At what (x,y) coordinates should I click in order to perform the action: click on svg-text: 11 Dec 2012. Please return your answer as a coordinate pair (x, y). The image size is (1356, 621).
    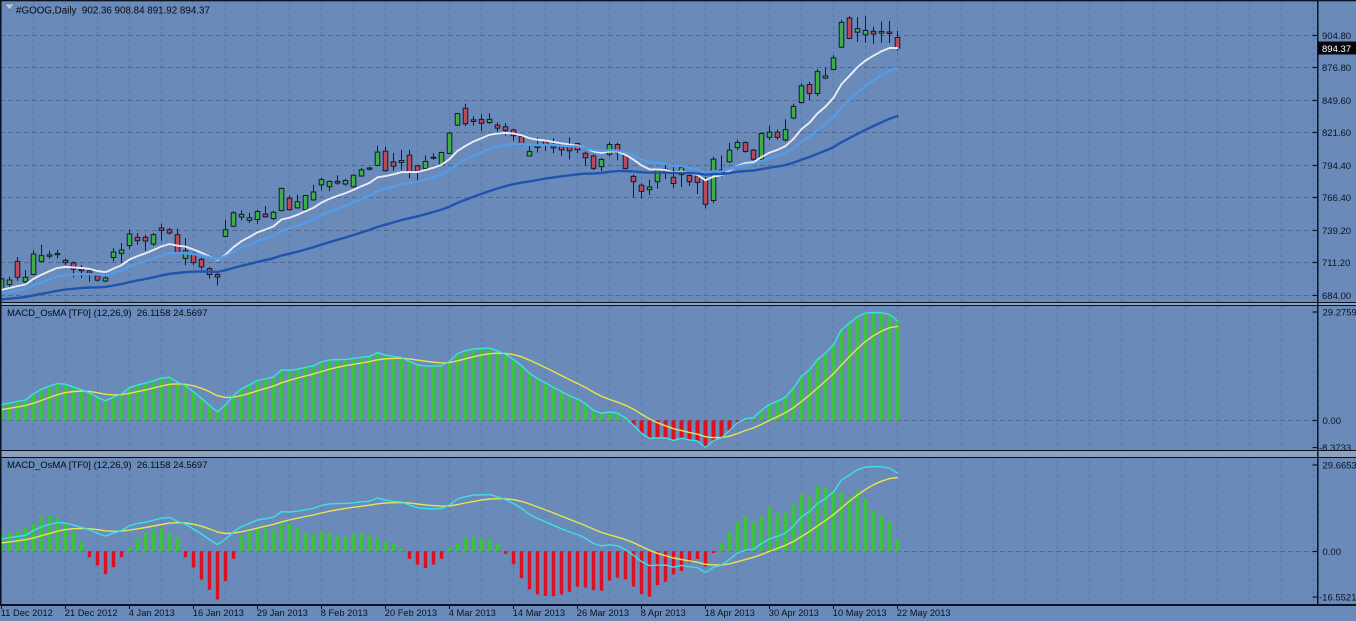
    Looking at the image, I should click on (27, 613).